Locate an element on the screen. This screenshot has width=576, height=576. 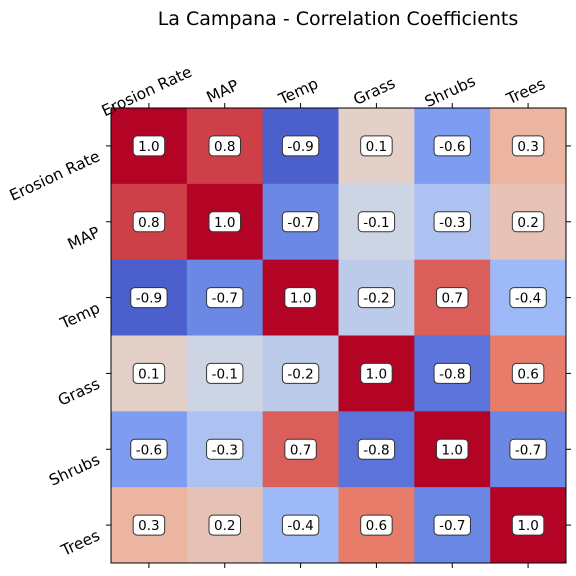
y-tick-label: MAP is located at coordinates (84, 238).